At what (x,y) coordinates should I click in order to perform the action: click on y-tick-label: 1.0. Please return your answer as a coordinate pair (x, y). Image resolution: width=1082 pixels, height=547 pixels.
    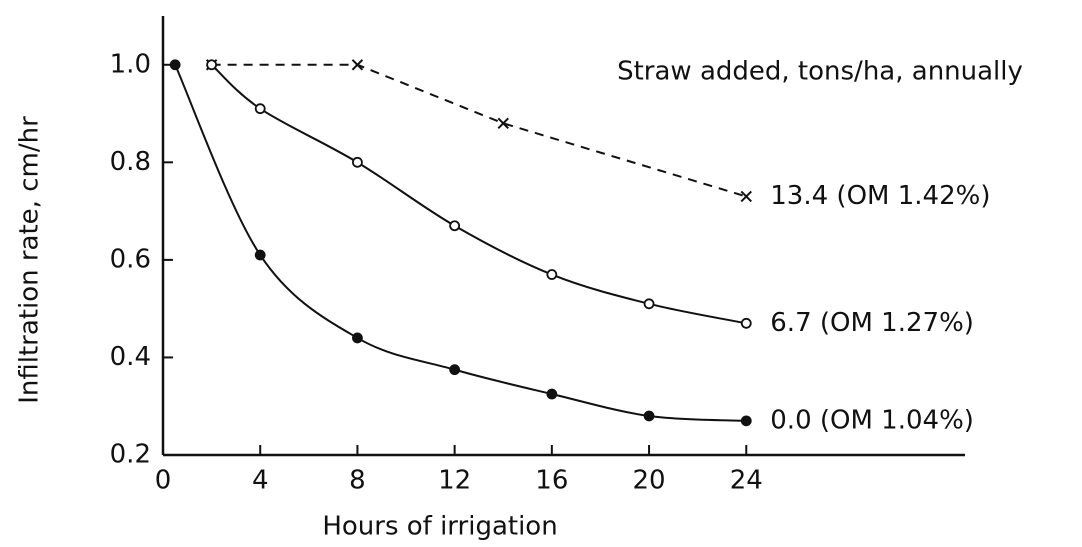
    Looking at the image, I should click on (130, 64).